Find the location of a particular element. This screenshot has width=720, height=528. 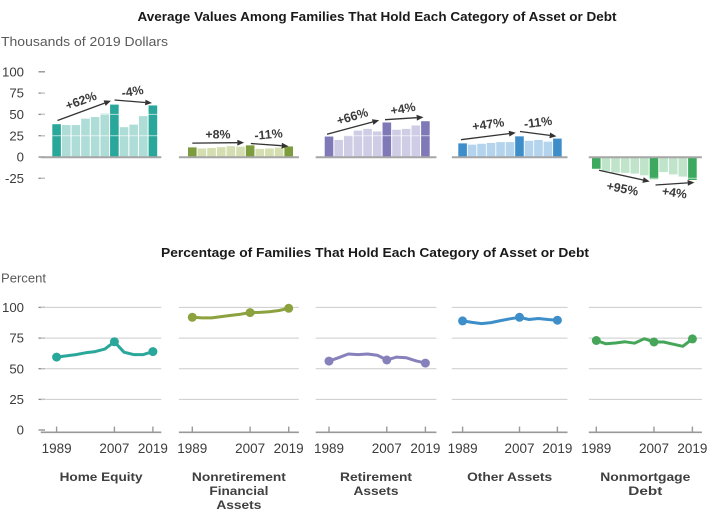

svg-text: Financial is located at coordinates (238, 491).